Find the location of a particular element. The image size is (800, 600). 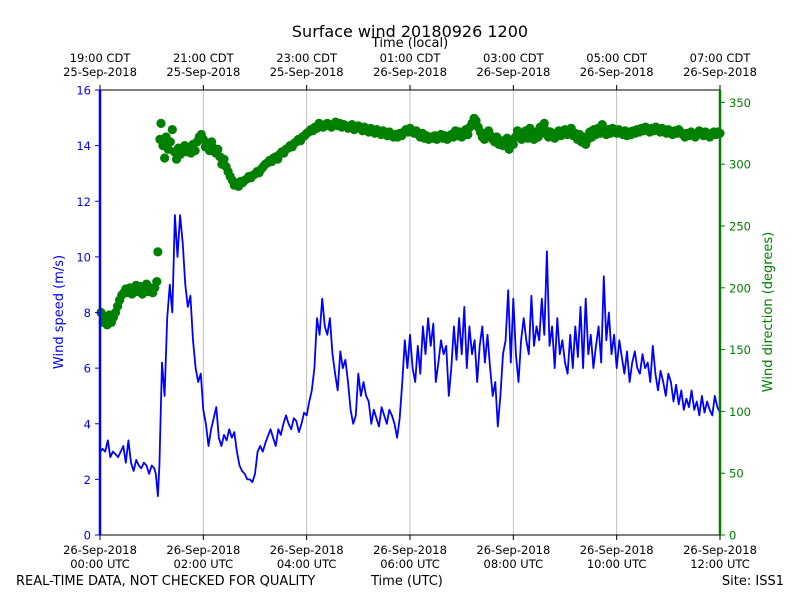

right-axis-ticks: 0 50 100 150 200 250 300 350 is located at coordinates (735, 319).